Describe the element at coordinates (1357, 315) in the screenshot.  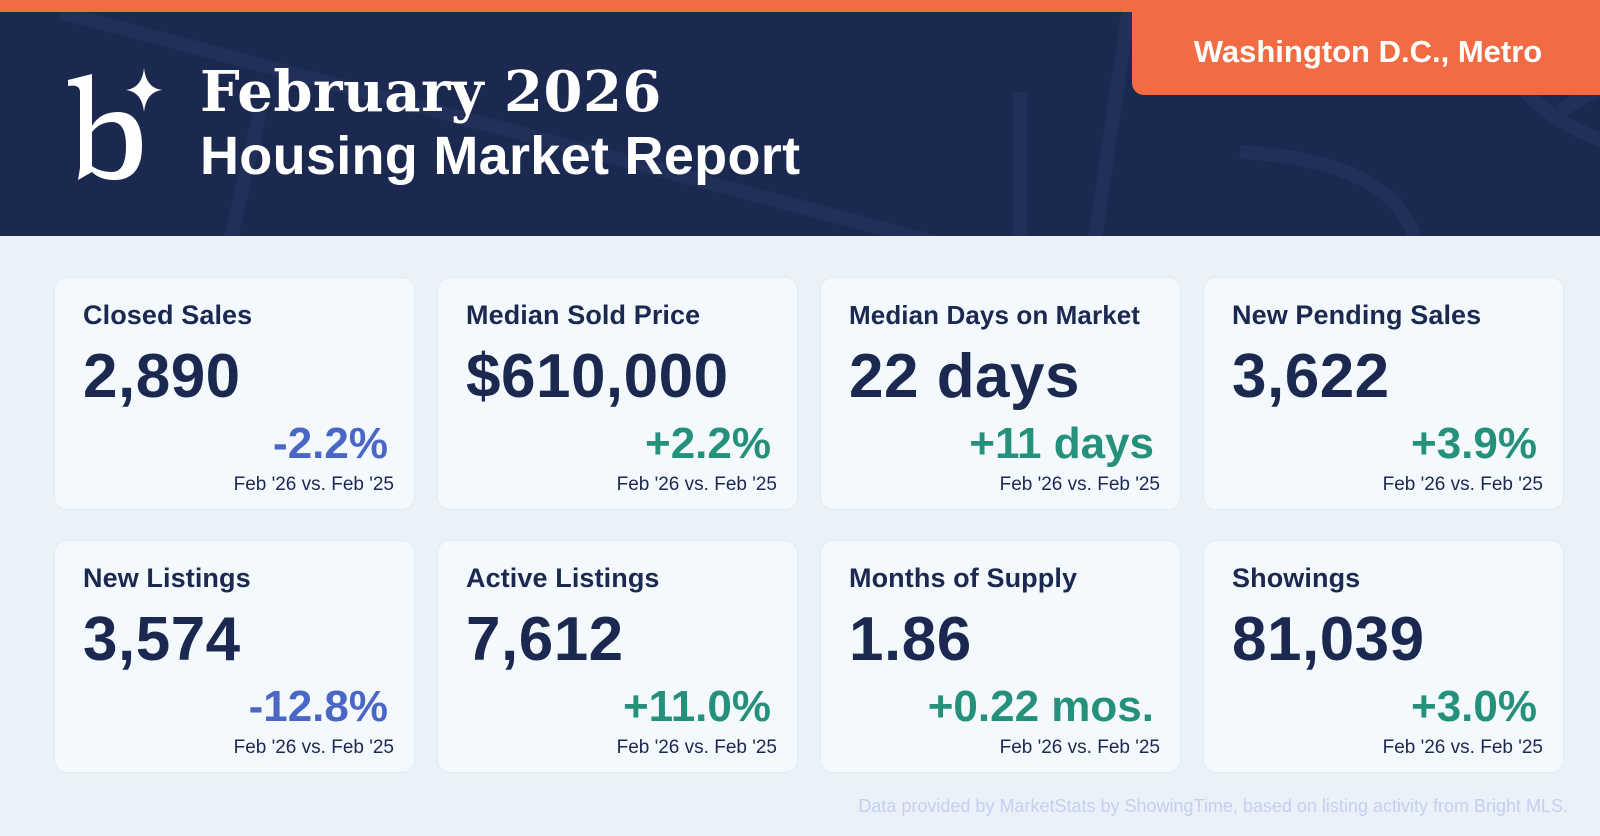
I see `metric-label: New Pending Sales` at that location.